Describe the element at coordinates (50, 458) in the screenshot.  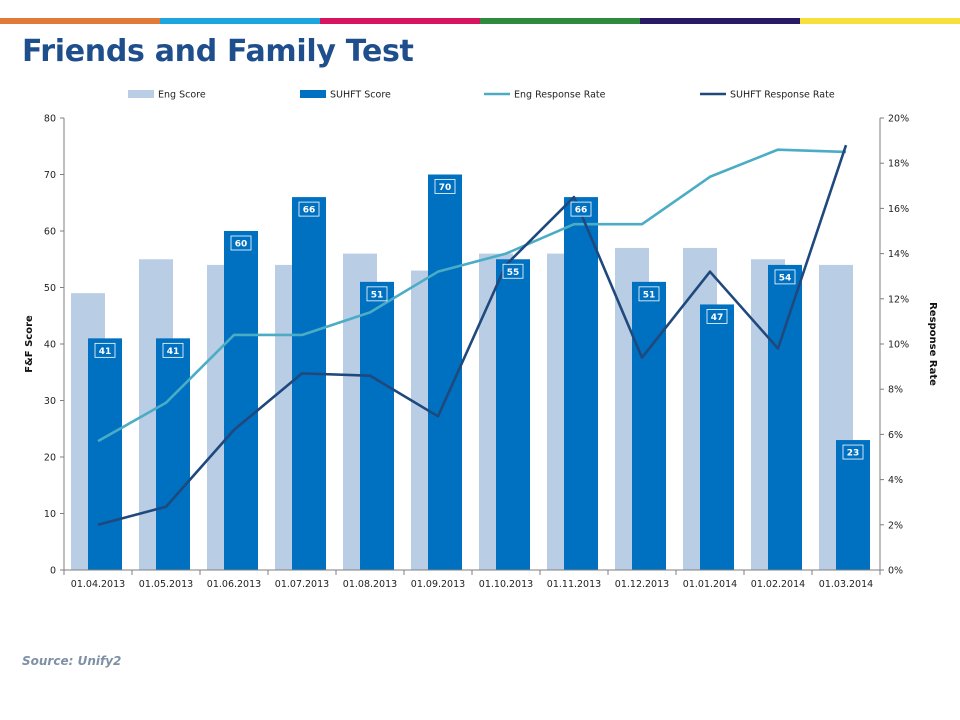
I see `left-axis-tick-label: 20` at that location.